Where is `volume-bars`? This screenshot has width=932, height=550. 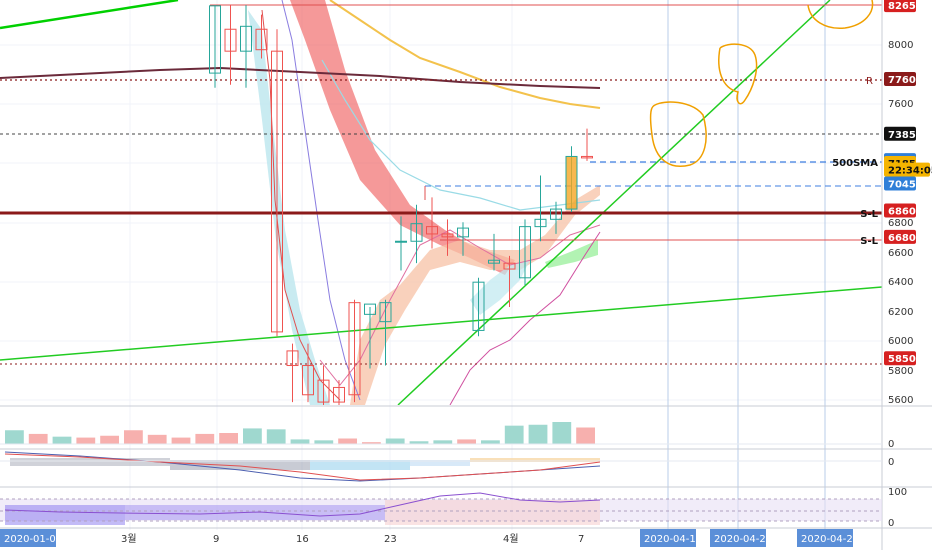
volume-bars is located at coordinates (300, 433).